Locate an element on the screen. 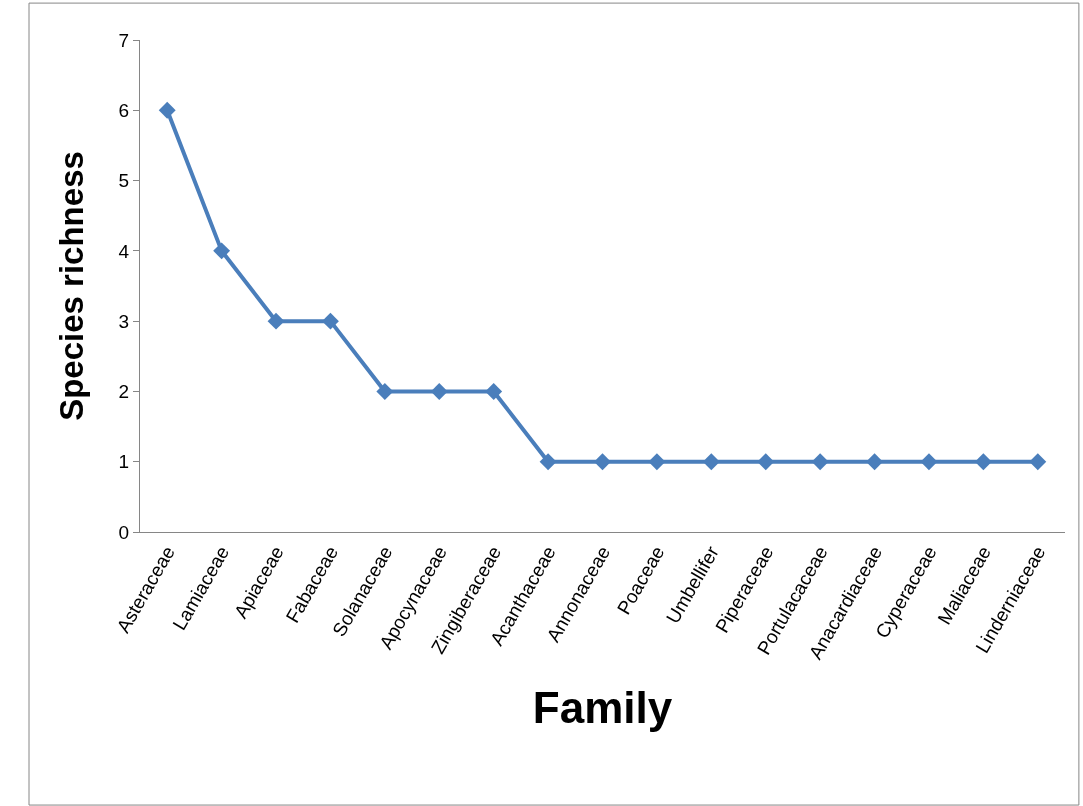  x-axis-title: Family is located at coordinates (602, 708).